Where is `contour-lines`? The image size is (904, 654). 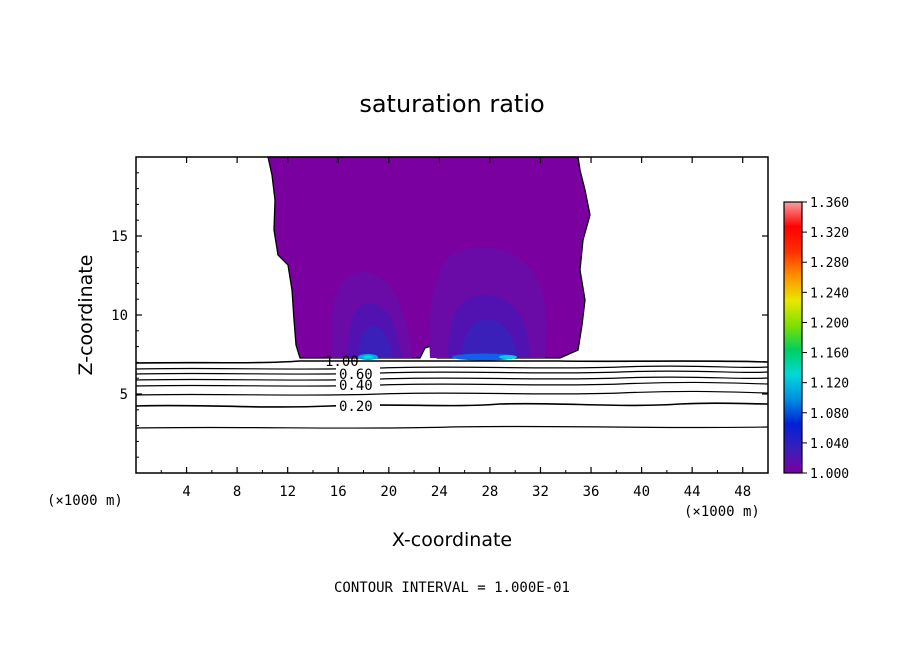
contour-lines is located at coordinates (452, 394).